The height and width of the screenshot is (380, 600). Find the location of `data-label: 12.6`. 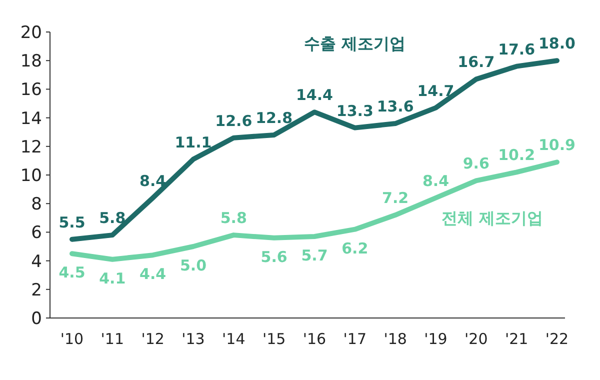

data-label: 12.6 is located at coordinates (233, 121).